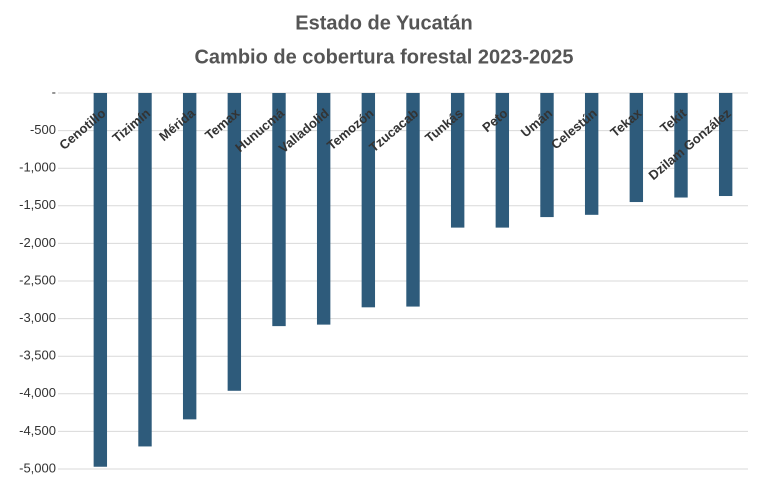 The image size is (768, 492). Describe the element at coordinates (37, 392) in the screenshot. I see `y-tick-label: -4,000` at that location.